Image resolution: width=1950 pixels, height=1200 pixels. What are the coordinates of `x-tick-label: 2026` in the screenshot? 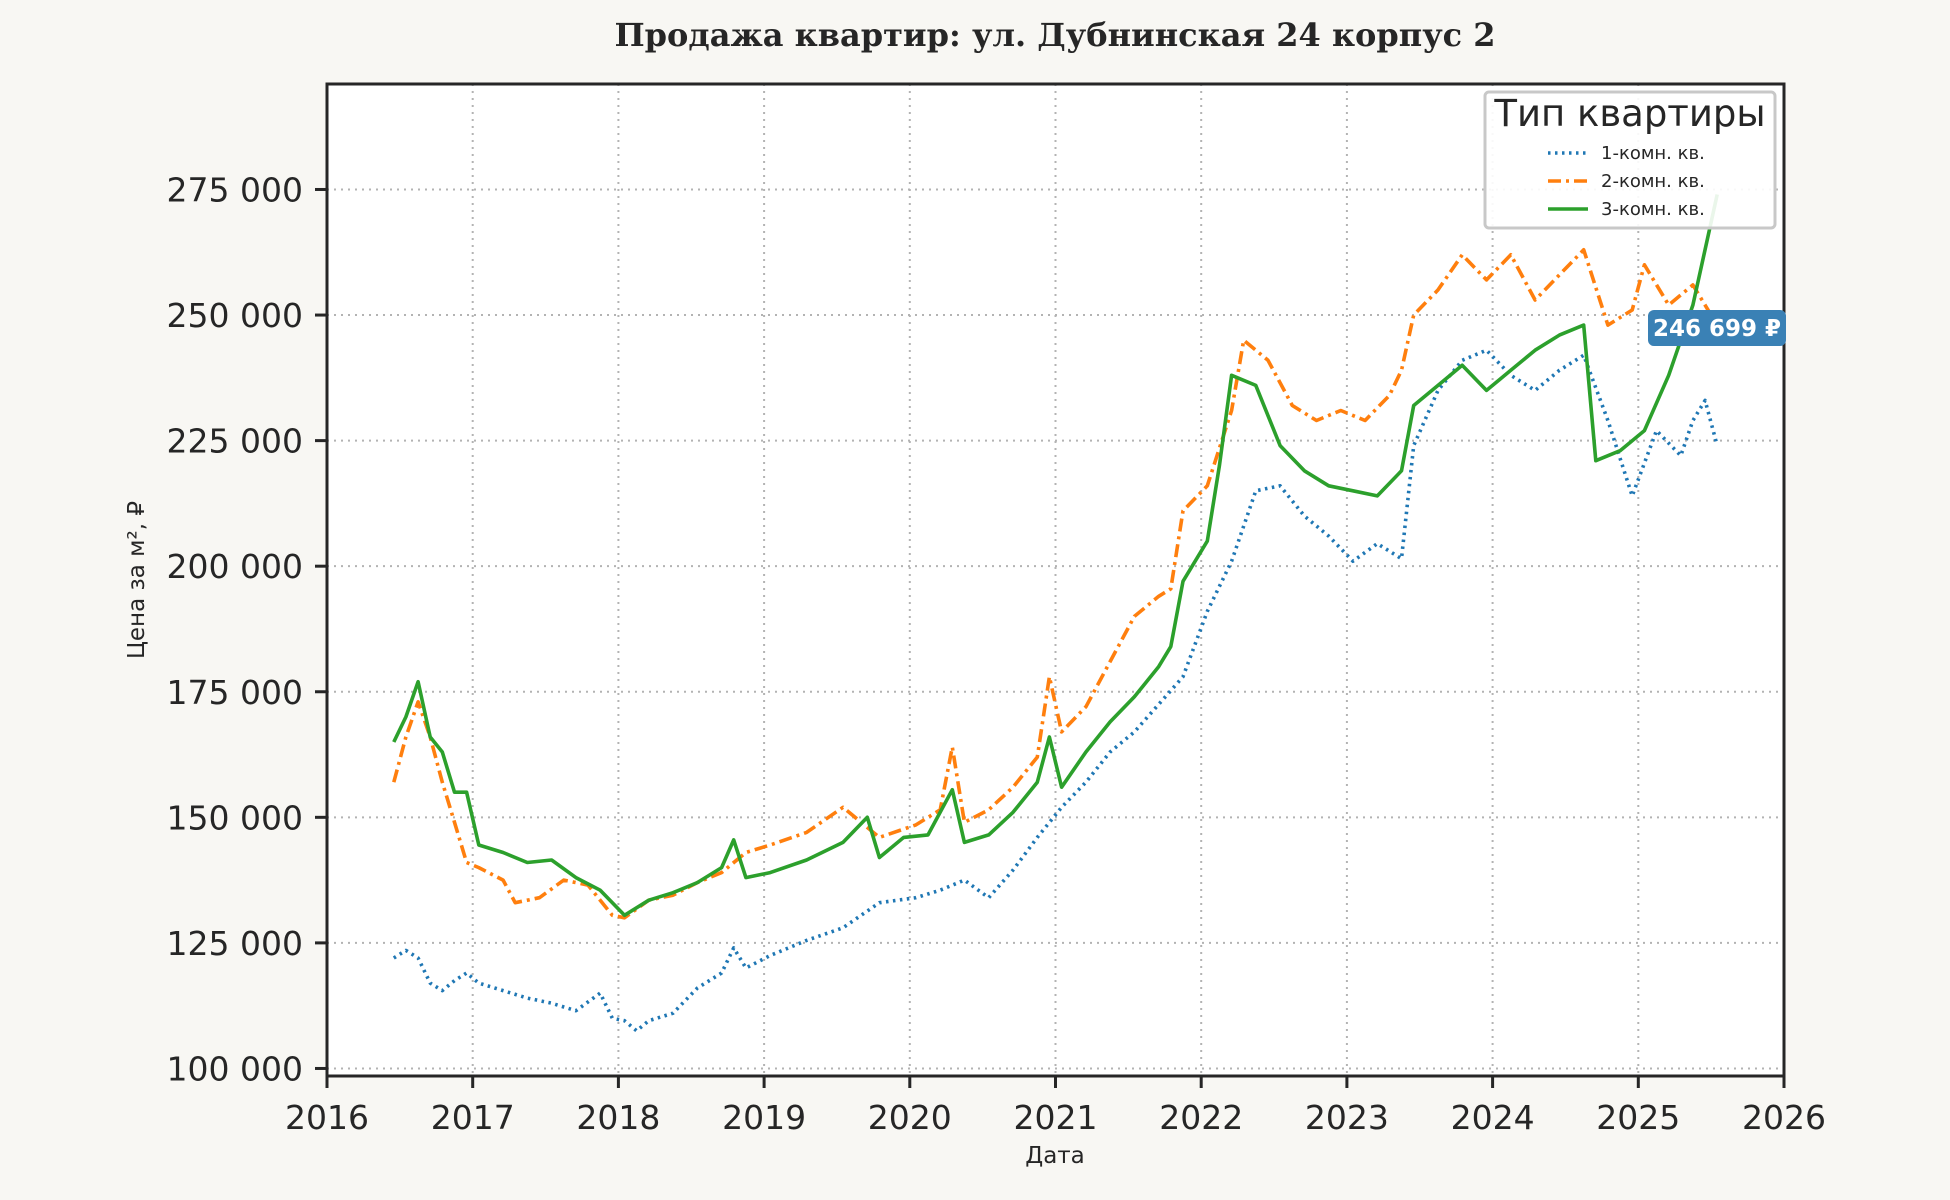 It's located at (1784, 1117).